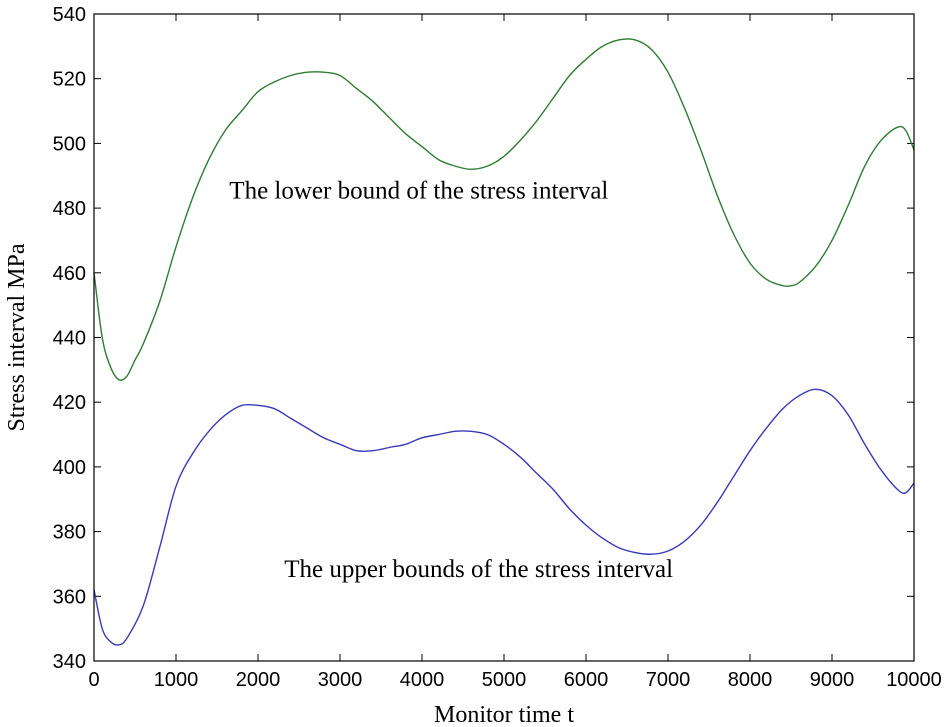 Image resolution: width=950 pixels, height=727 pixels. Describe the element at coordinates (668, 680) in the screenshot. I see `x-tick-label: 7000` at that location.